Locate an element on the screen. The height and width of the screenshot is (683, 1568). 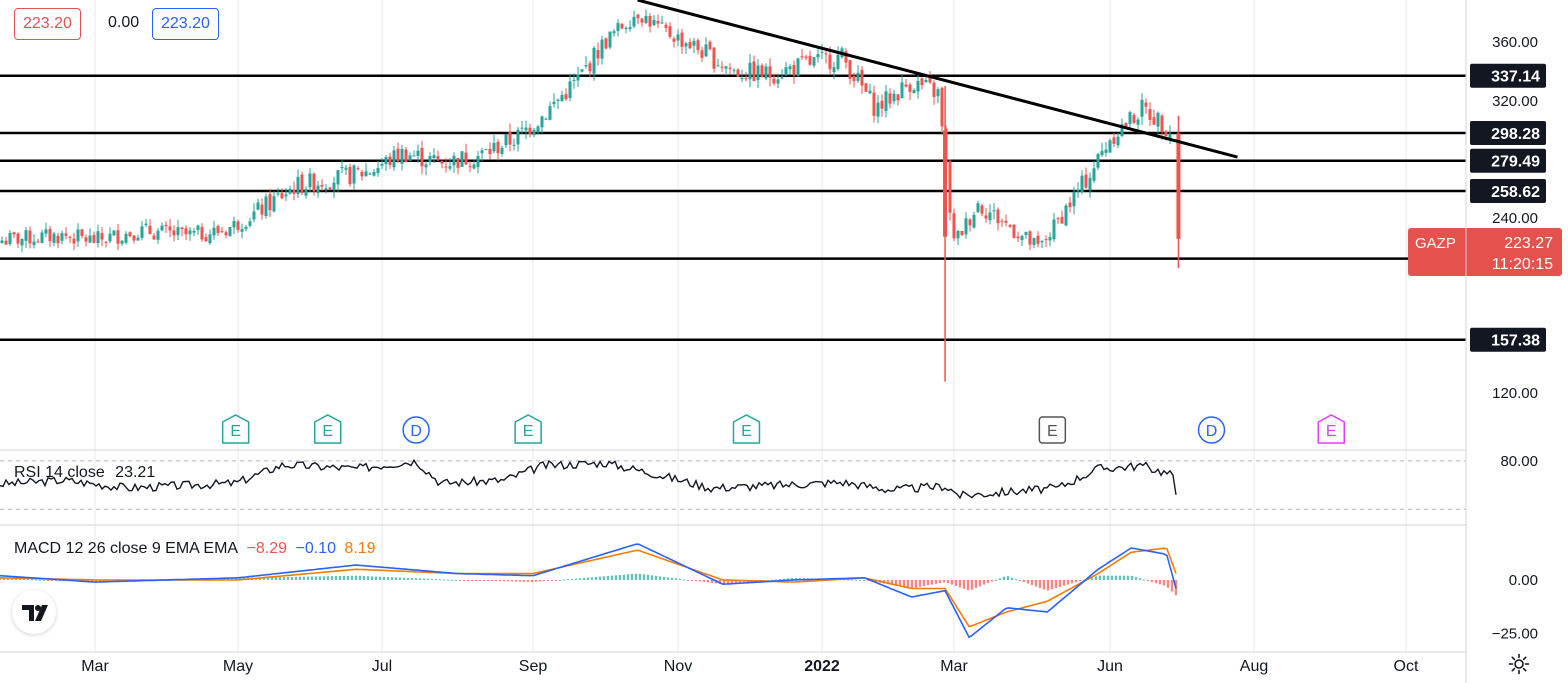
last-candle is located at coordinates (1178, 186).